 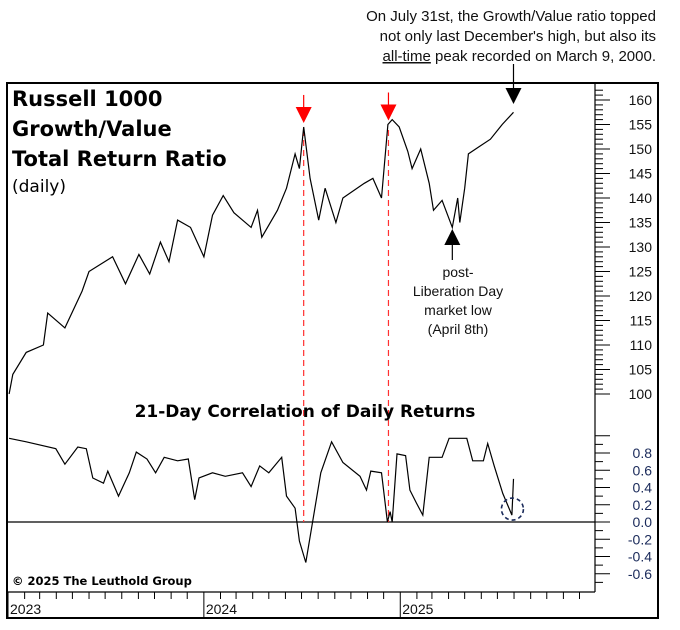 What do you see at coordinates (624, 509) in the screenshot?
I see `y-axis-bottom: 0.80.6 0.40.20.0-0.2 -0.4-0.6` at bounding box center [624, 509].